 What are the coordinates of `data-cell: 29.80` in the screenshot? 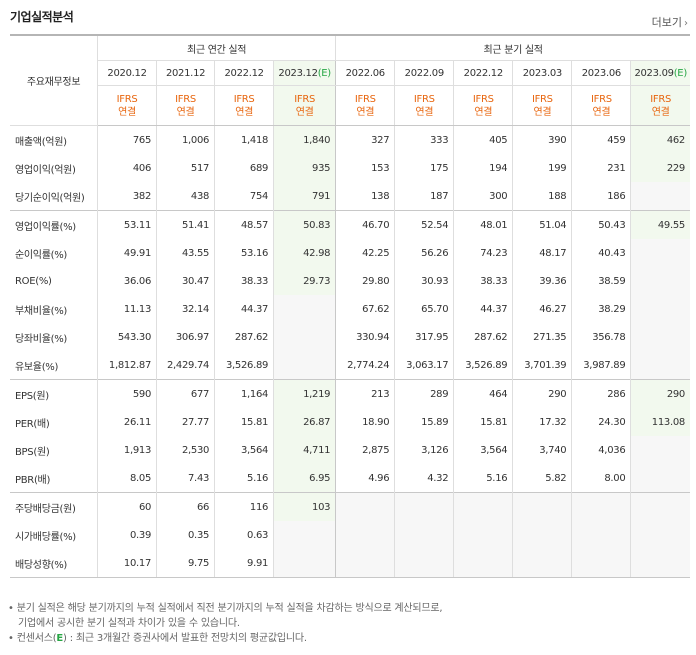 It's located at (365, 281).